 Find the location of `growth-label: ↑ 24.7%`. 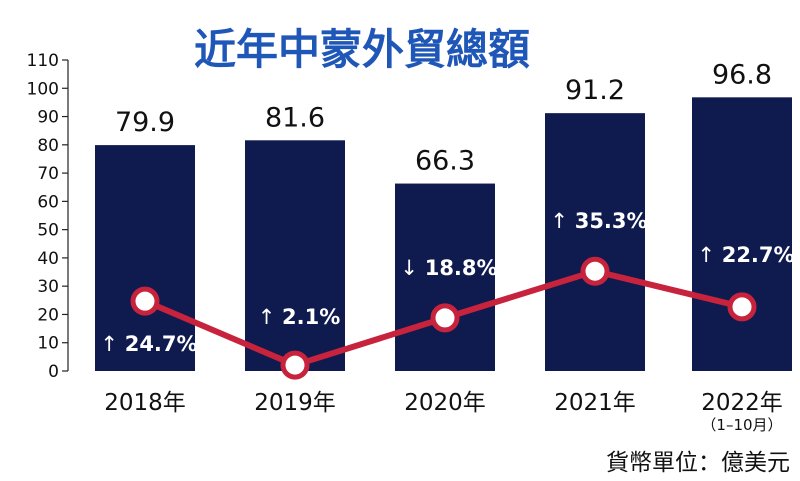

growth-label: ↑ 24.7% is located at coordinates (148, 344).